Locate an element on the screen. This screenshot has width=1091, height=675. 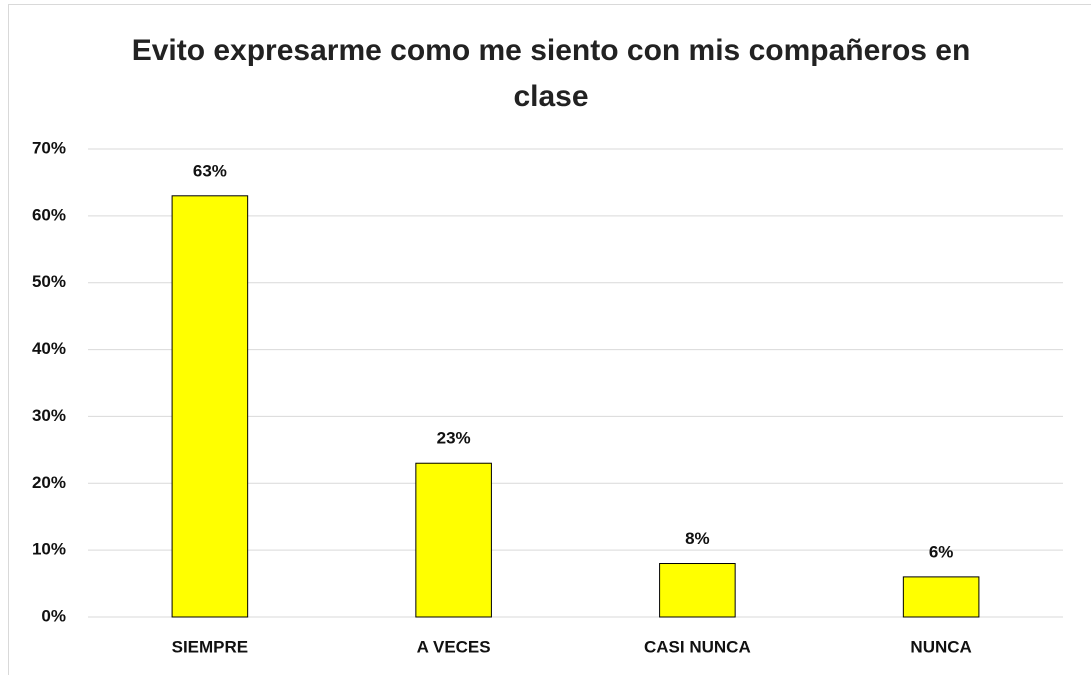
data-label: 8% is located at coordinates (697, 538).